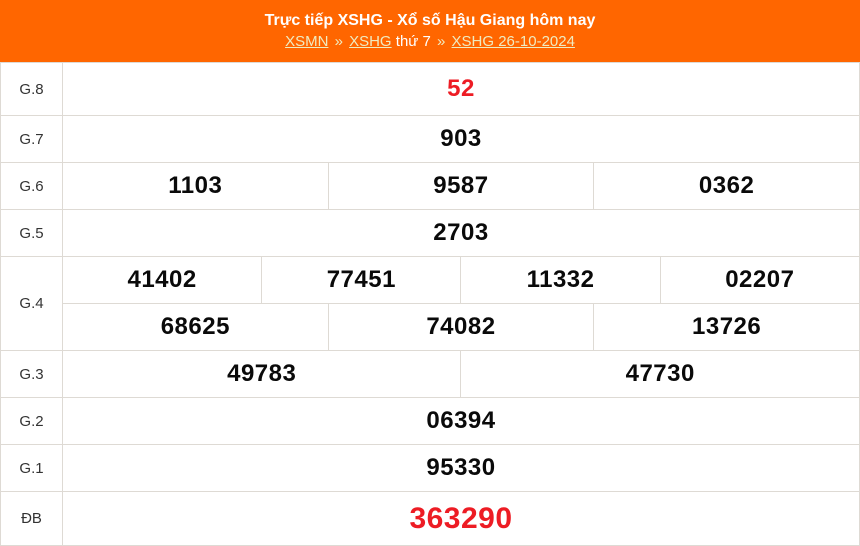 This screenshot has height=546, width=860. Describe the element at coordinates (31, 186) in the screenshot. I see `prize-label-g6: G.6` at that location.